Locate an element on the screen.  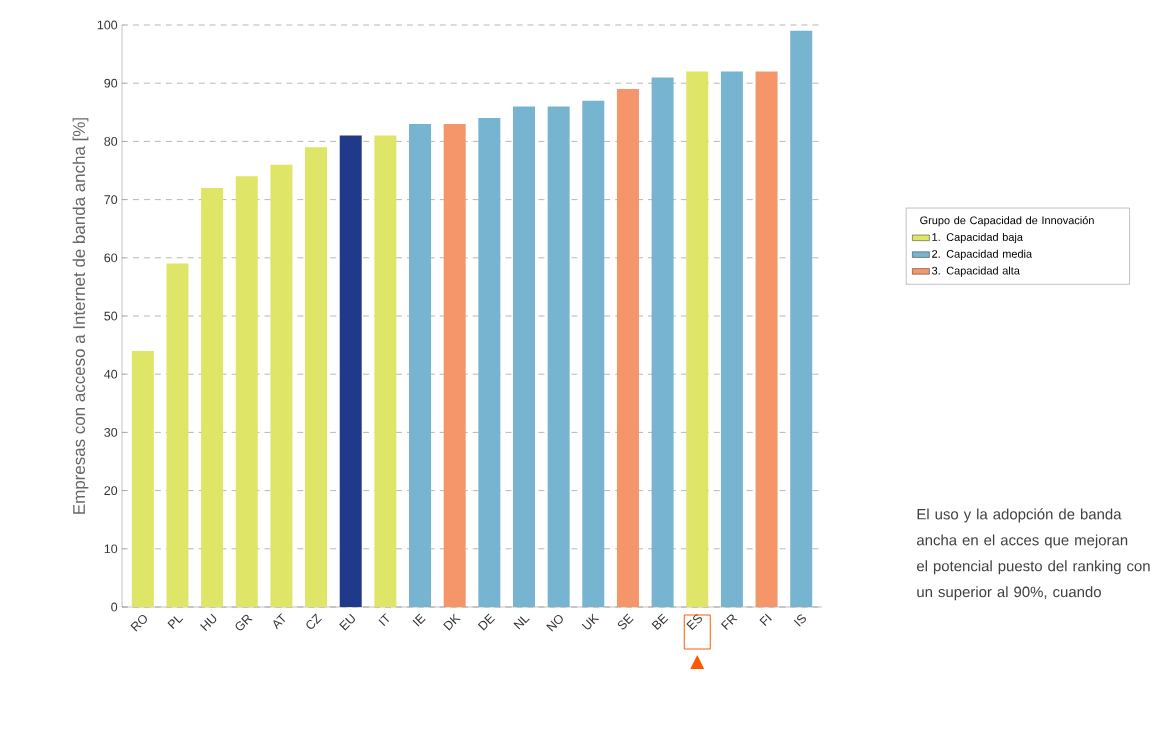
x-tick-label: FR is located at coordinates (729, 622).